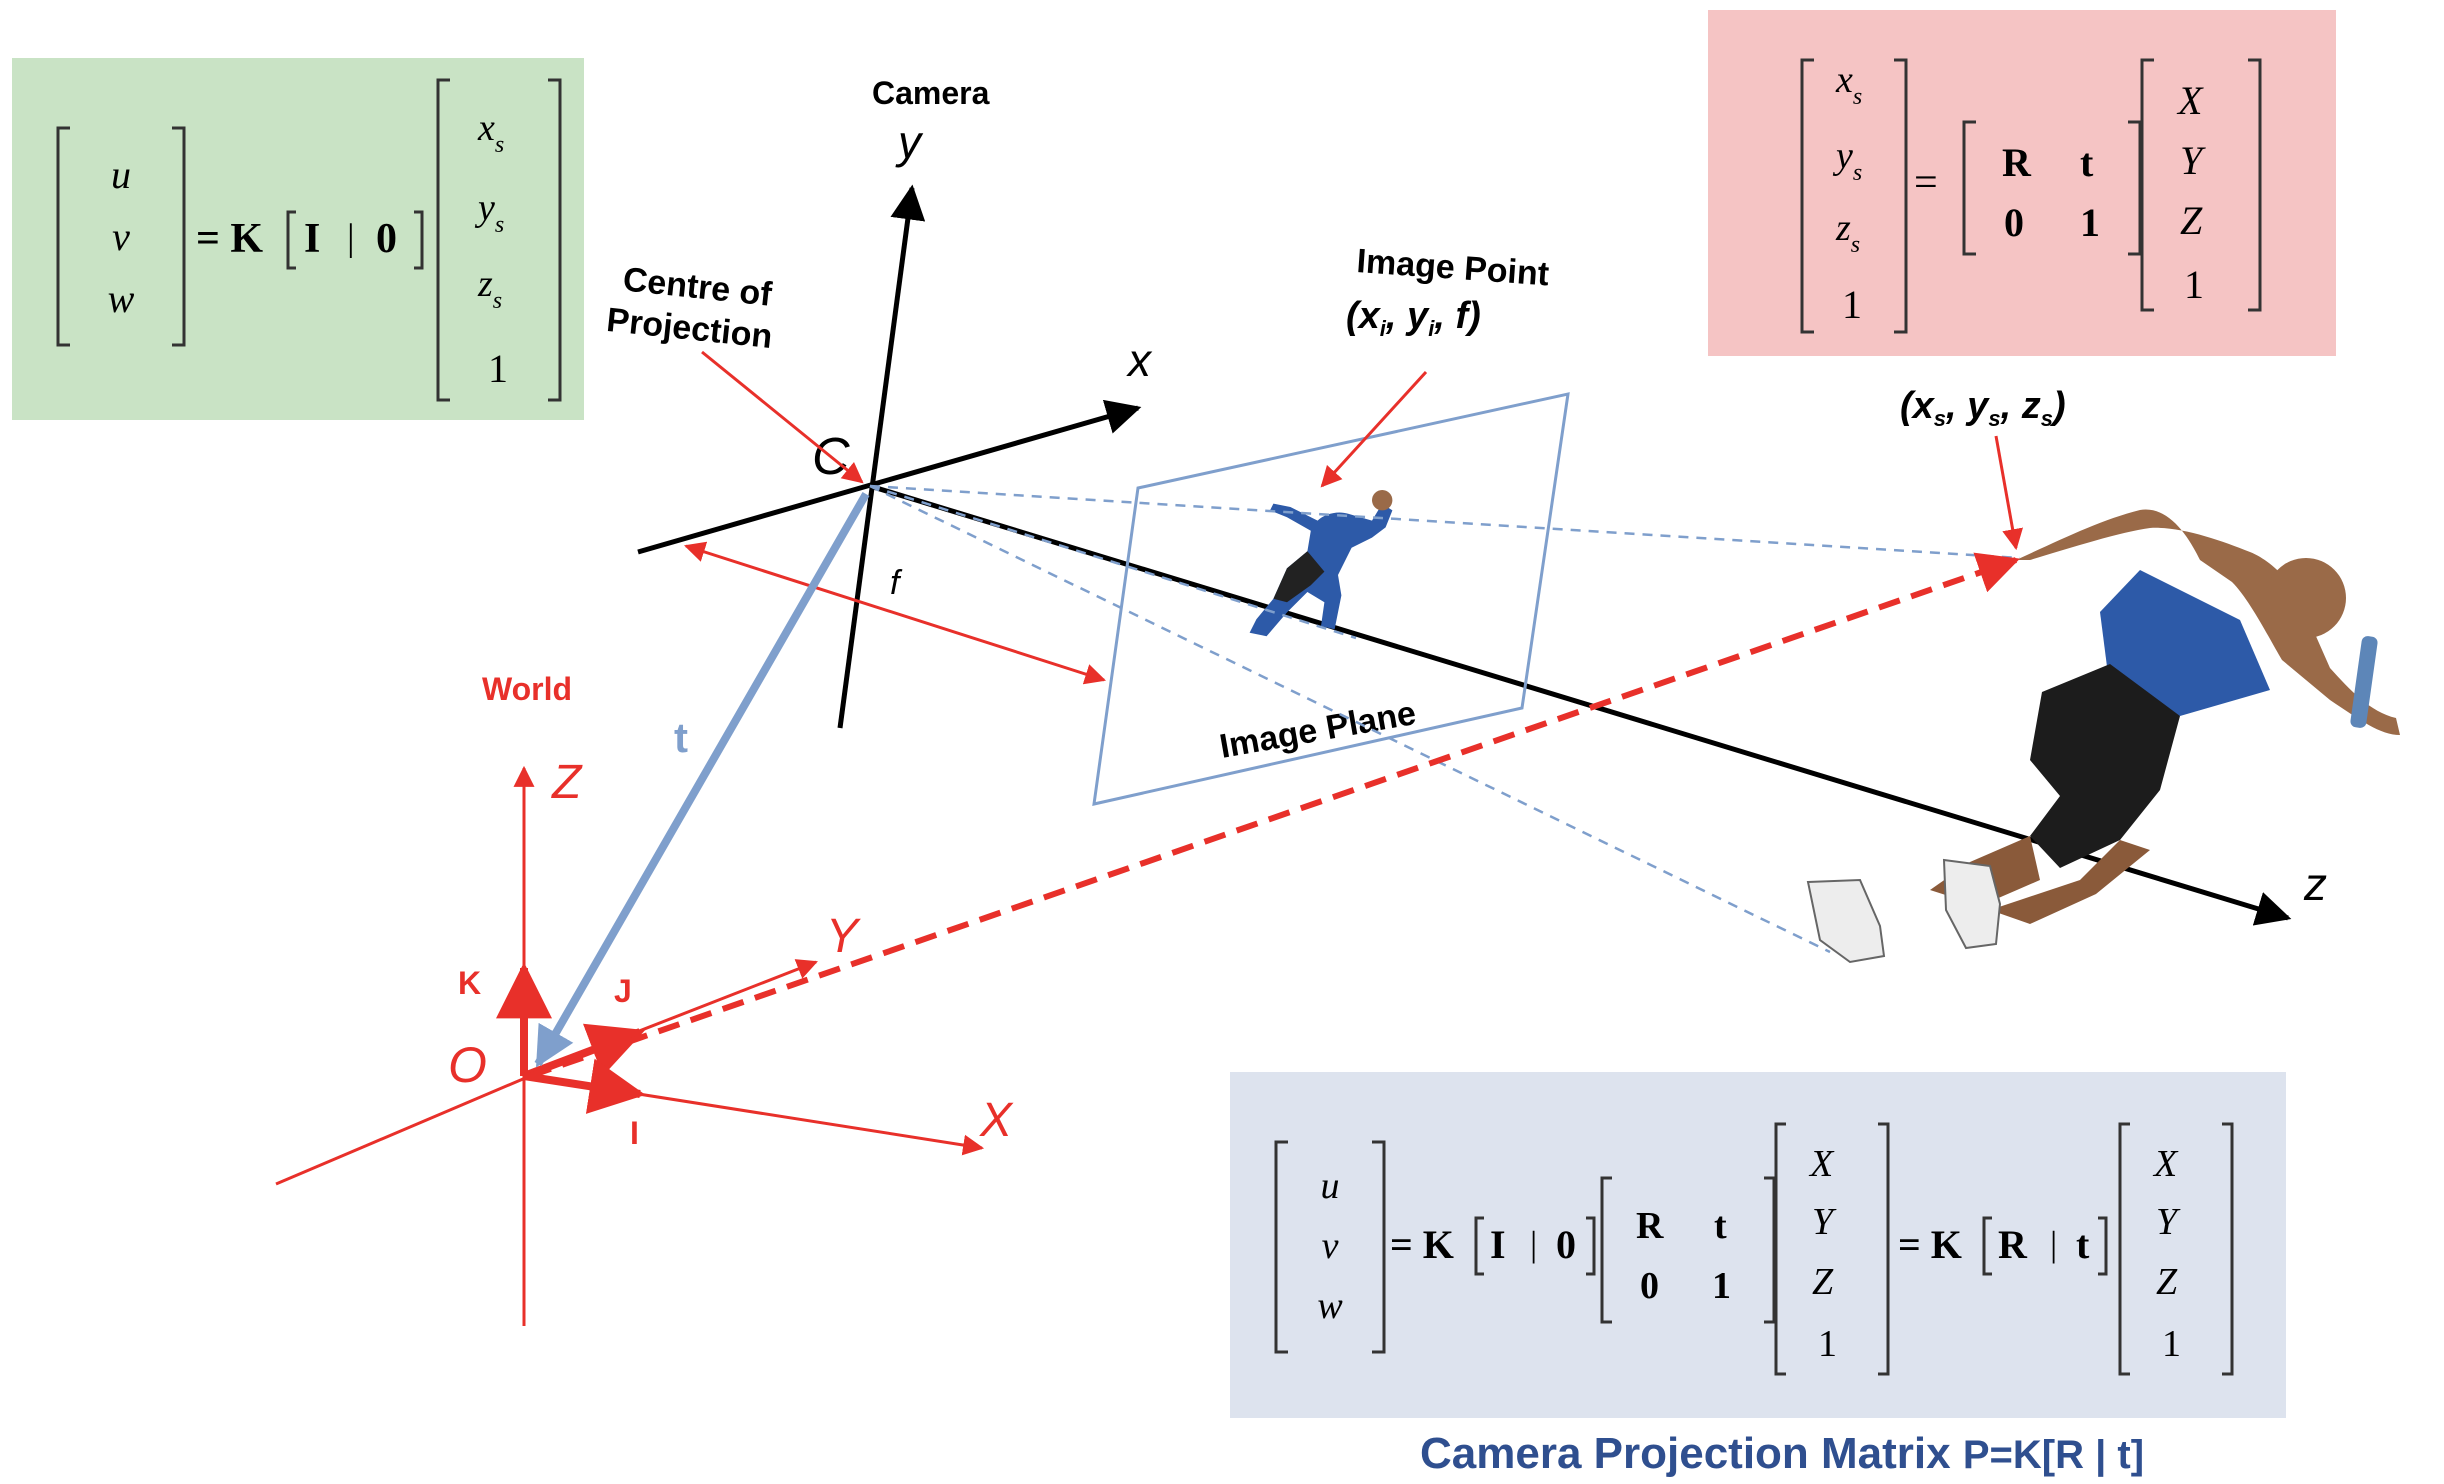 The height and width of the screenshot is (1484, 2444). I want to click on camera-x-label: x, so click(1139, 360).